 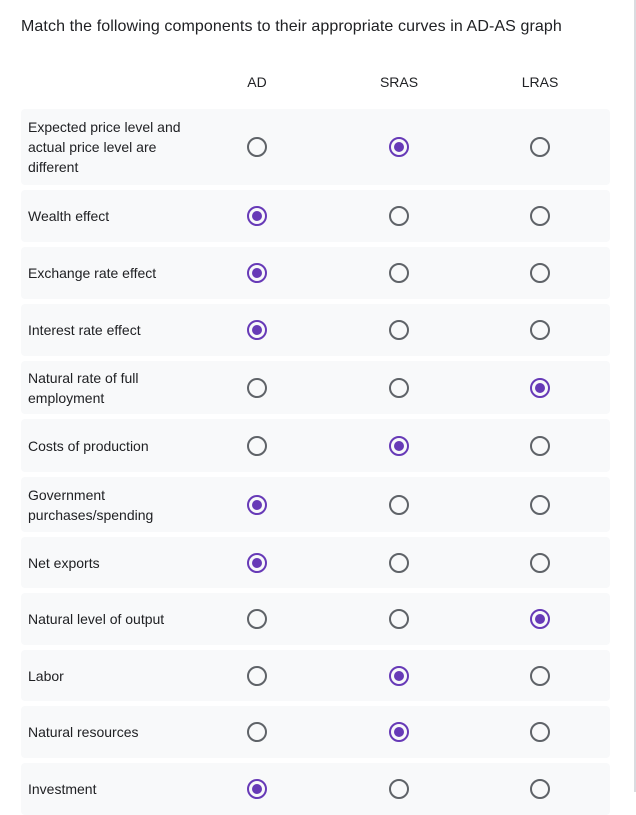 I want to click on column-header-lras: LRAS, so click(x=540, y=82).